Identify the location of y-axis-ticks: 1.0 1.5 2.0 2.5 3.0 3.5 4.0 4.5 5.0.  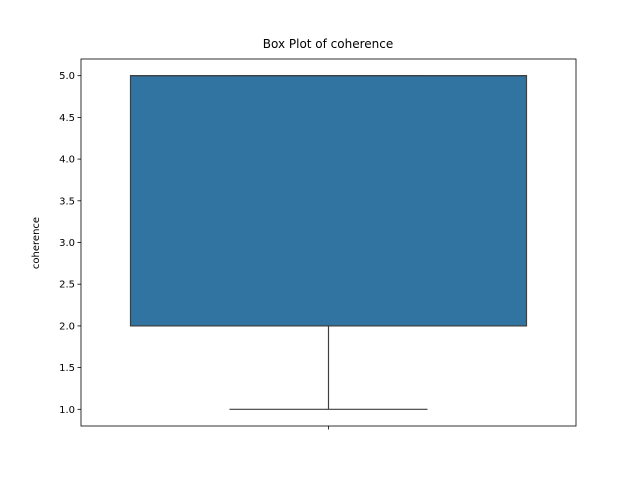
(70, 243).